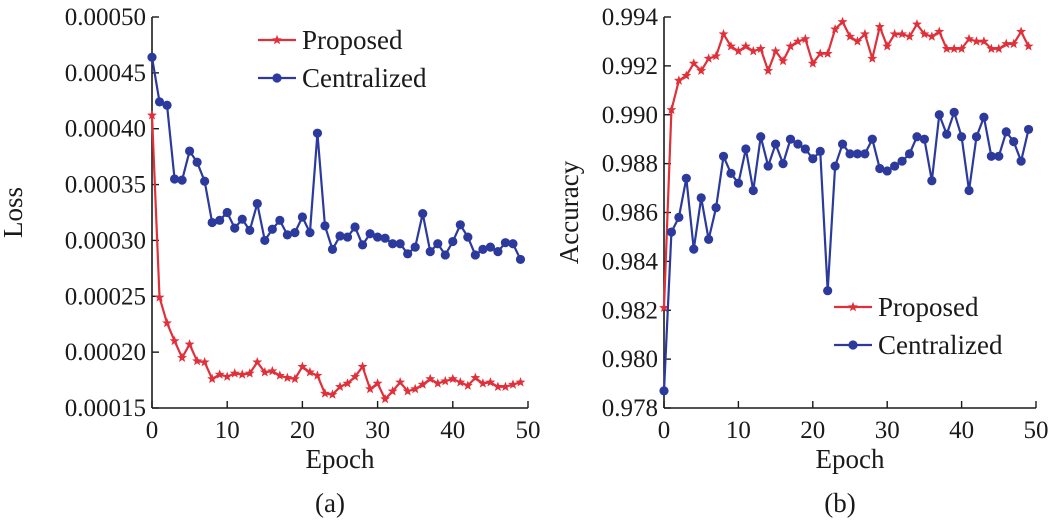 The height and width of the screenshot is (528, 1055). What do you see at coordinates (377, 430) in the screenshot?
I see `x-tick-label: 30` at bounding box center [377, 430].